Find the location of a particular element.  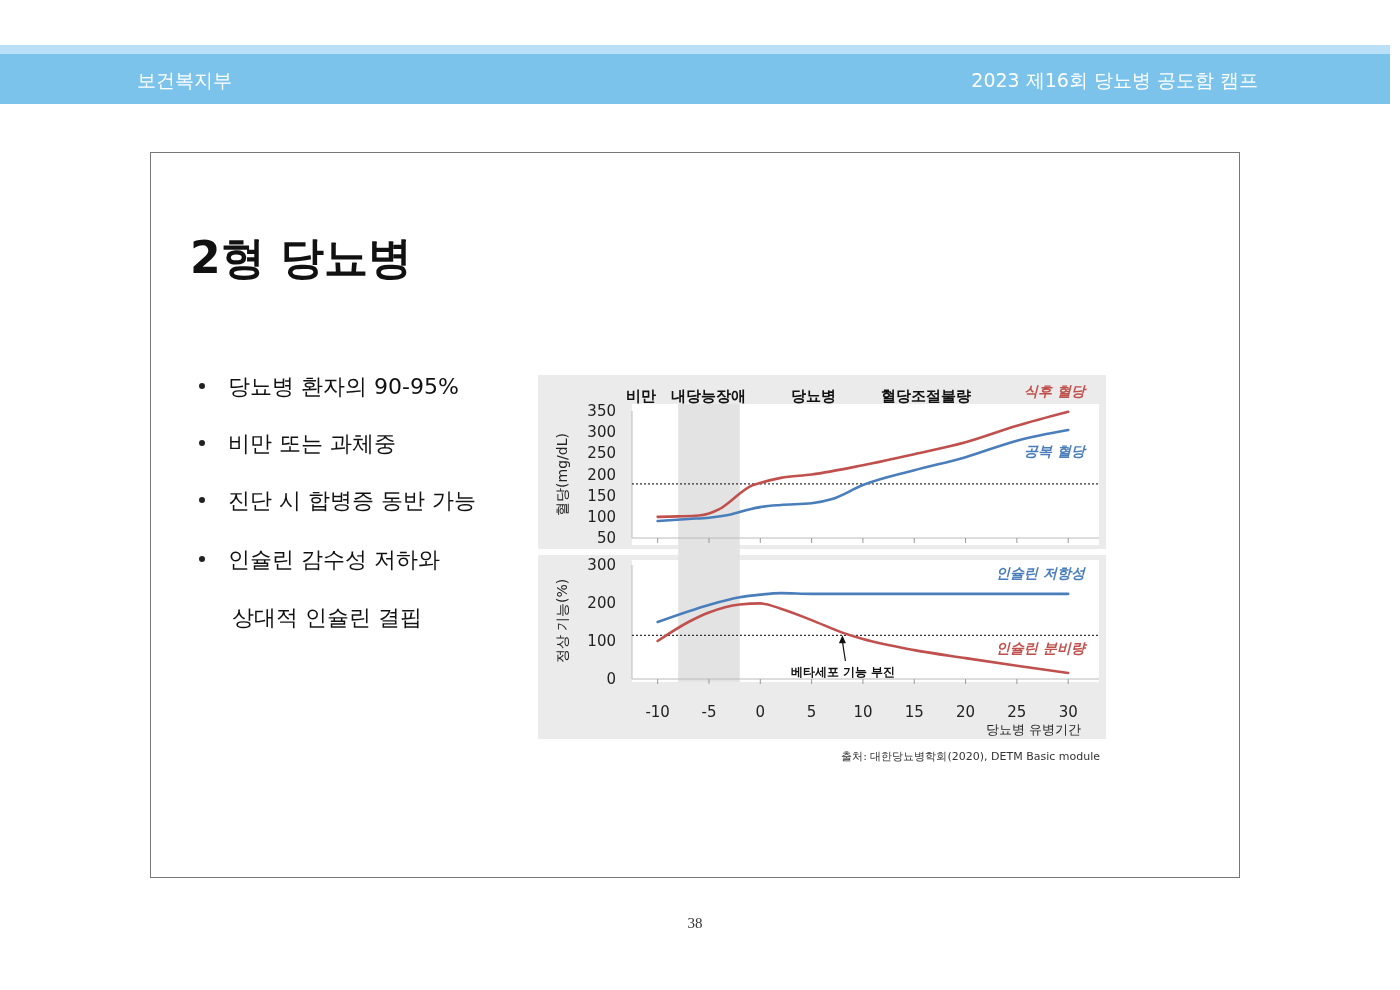

line-series is located at coordinates (863, 607).